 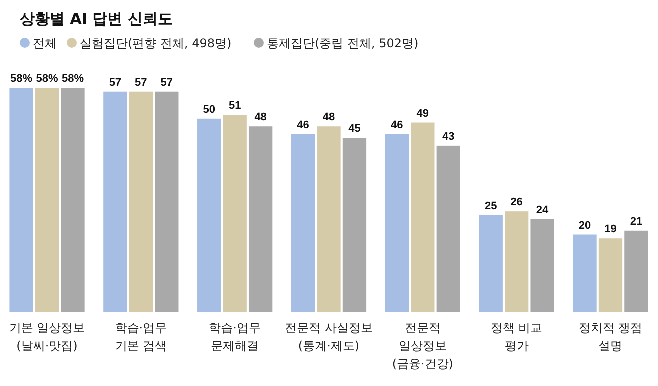 I want to click on data-label: 51, so click(x=235, y=106).